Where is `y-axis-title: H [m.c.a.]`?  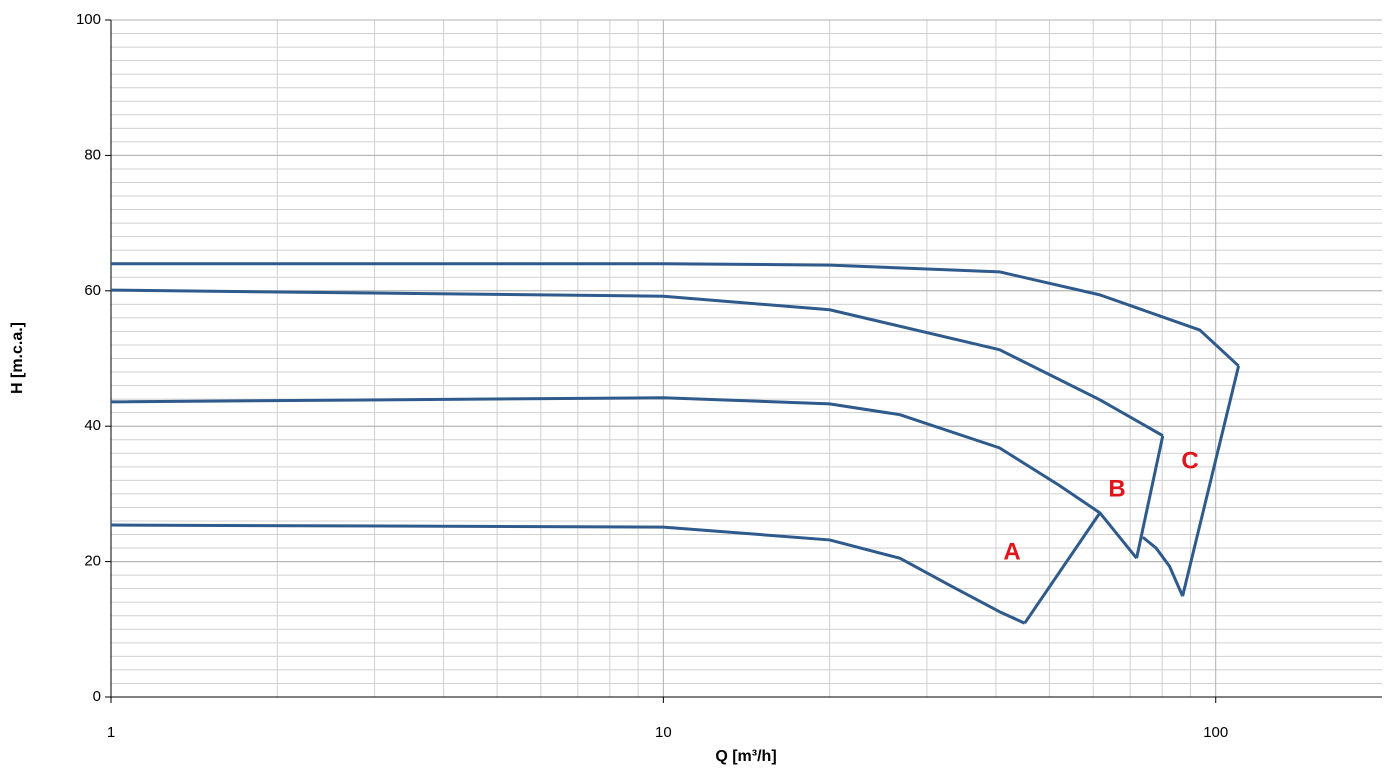
y-axis-title: H [m.c.a.] is located at coordinates (17, 358).